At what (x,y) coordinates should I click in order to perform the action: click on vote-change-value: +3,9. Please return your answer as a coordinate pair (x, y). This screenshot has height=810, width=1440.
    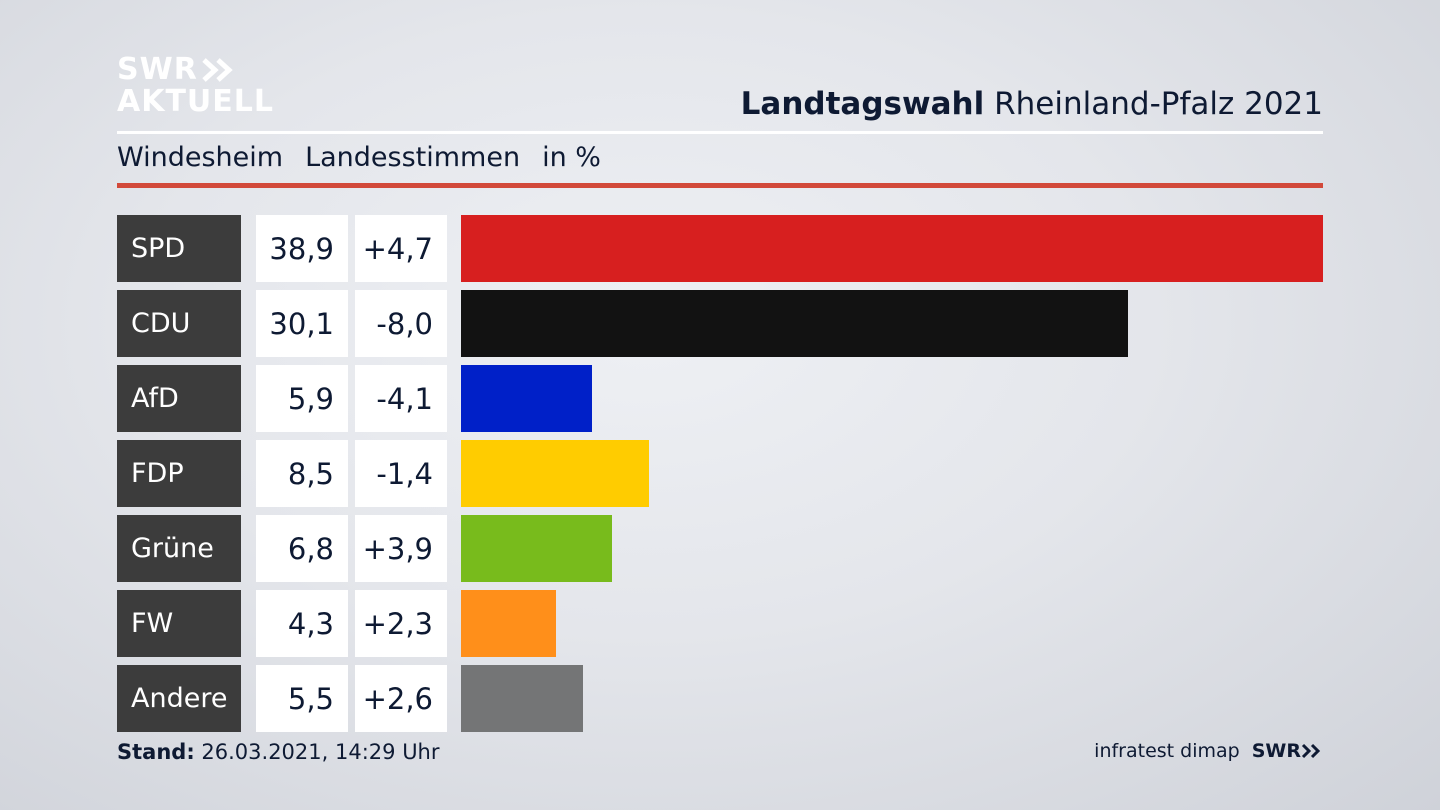
    Looking at the image, I should click on (401, 548).